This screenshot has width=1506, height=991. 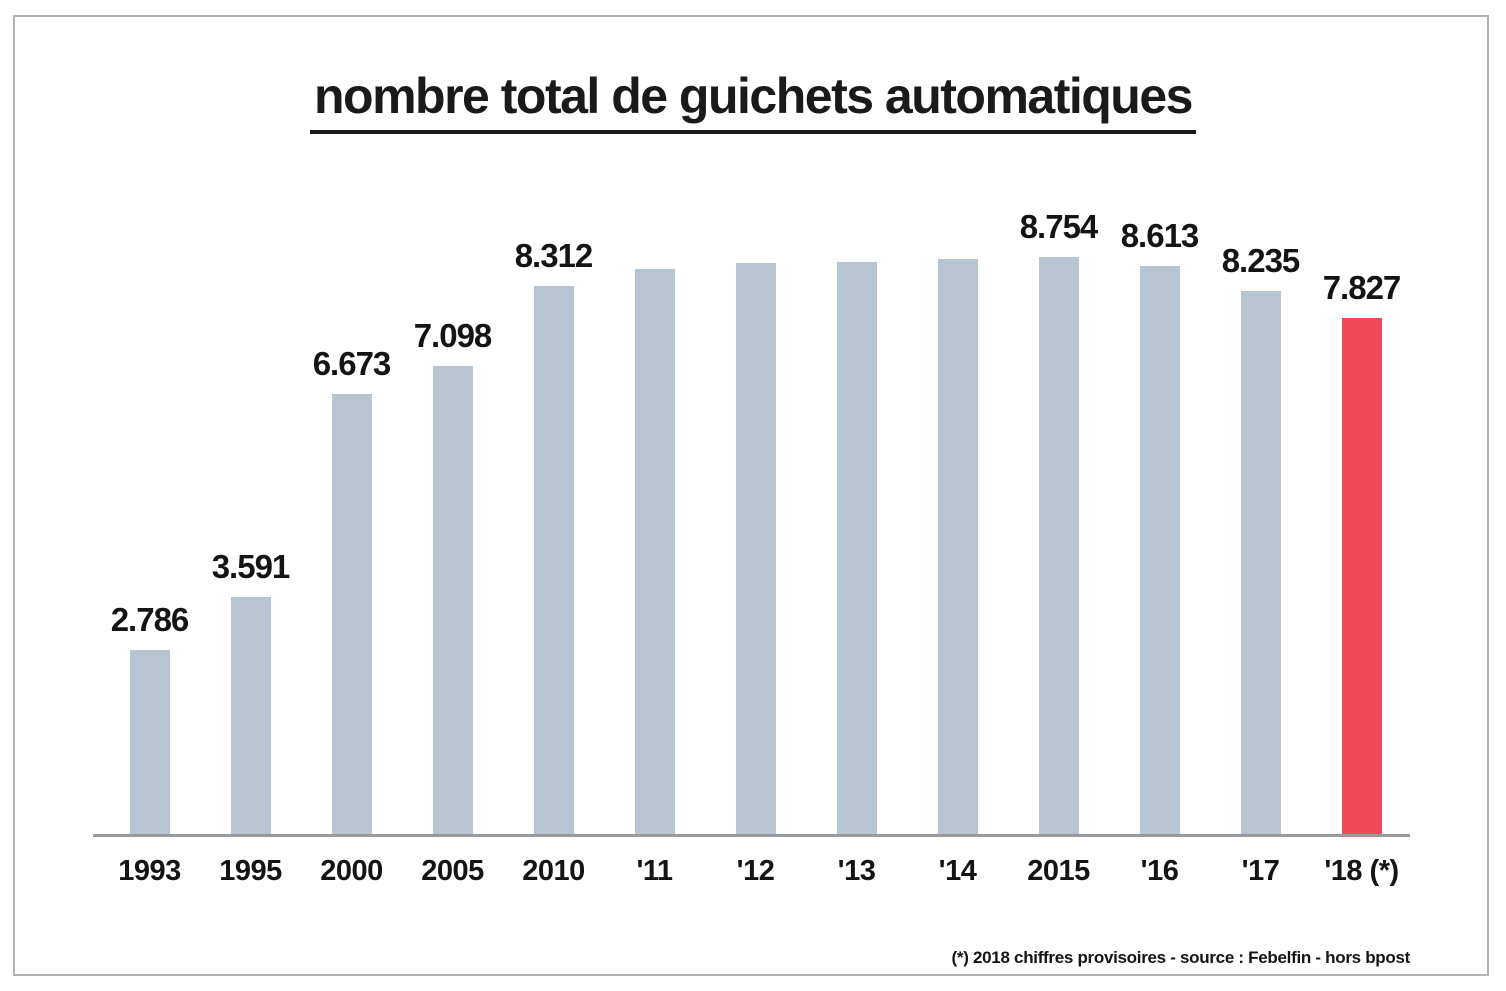 I want to click on bar-column: 8.235, so click(x=1260, y=537).